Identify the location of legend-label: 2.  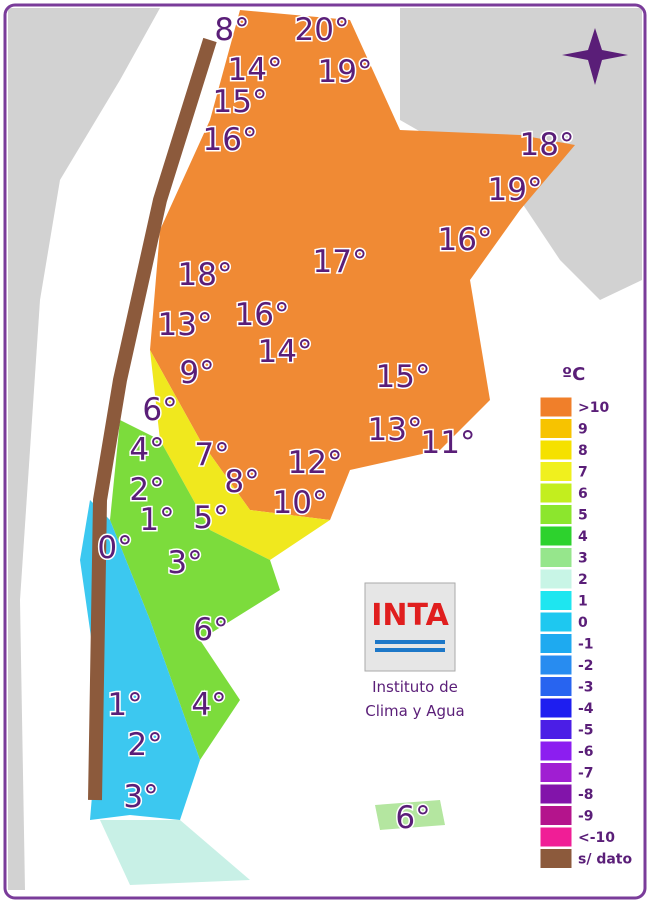
(583, 580).